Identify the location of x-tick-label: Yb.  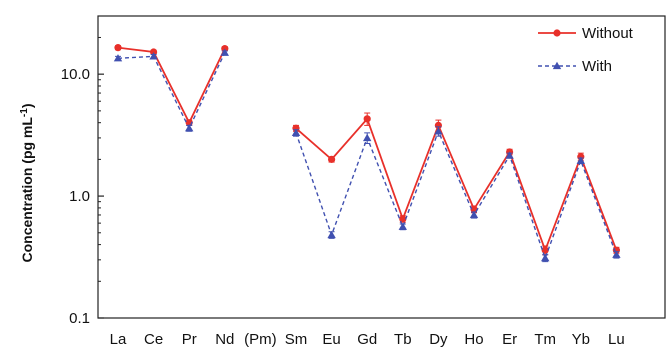
(581, 339).